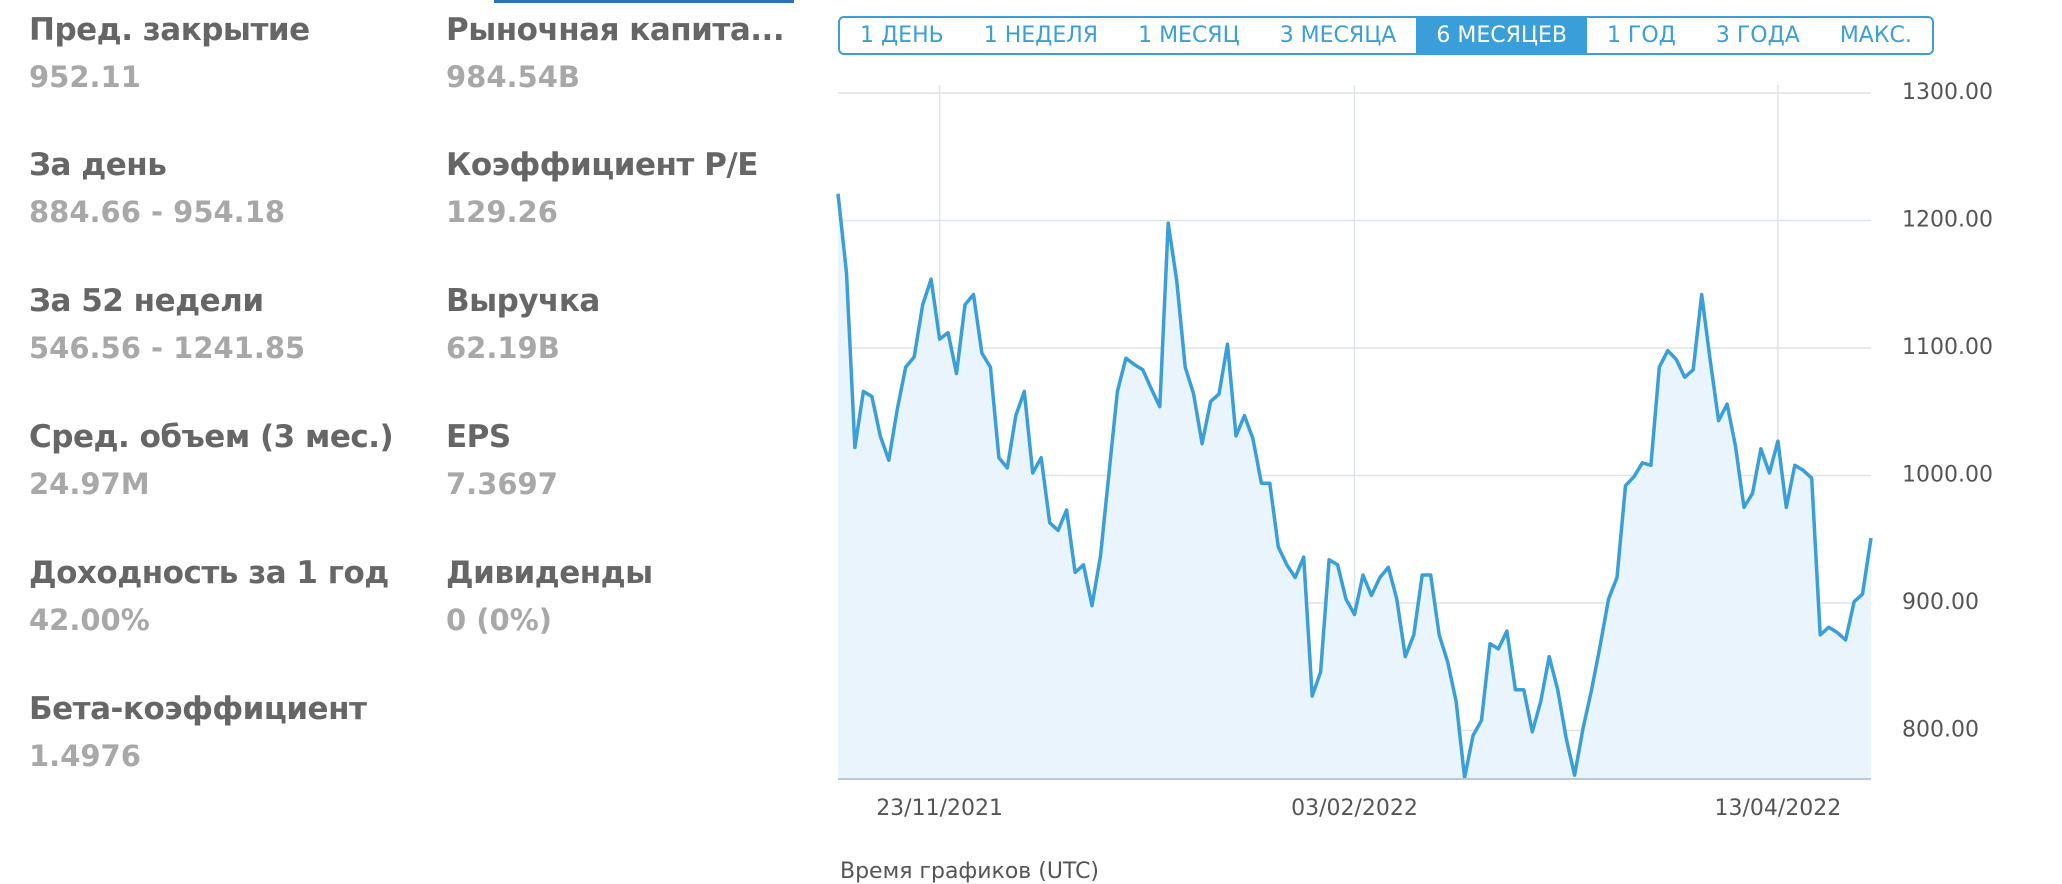 The height and width of the screenshot is (884, 2062). What do you see at coordinates (1757, 35) in the screenshot?
I see `range-tab: 3 ГОДА` at bounding box center [1757, 35].